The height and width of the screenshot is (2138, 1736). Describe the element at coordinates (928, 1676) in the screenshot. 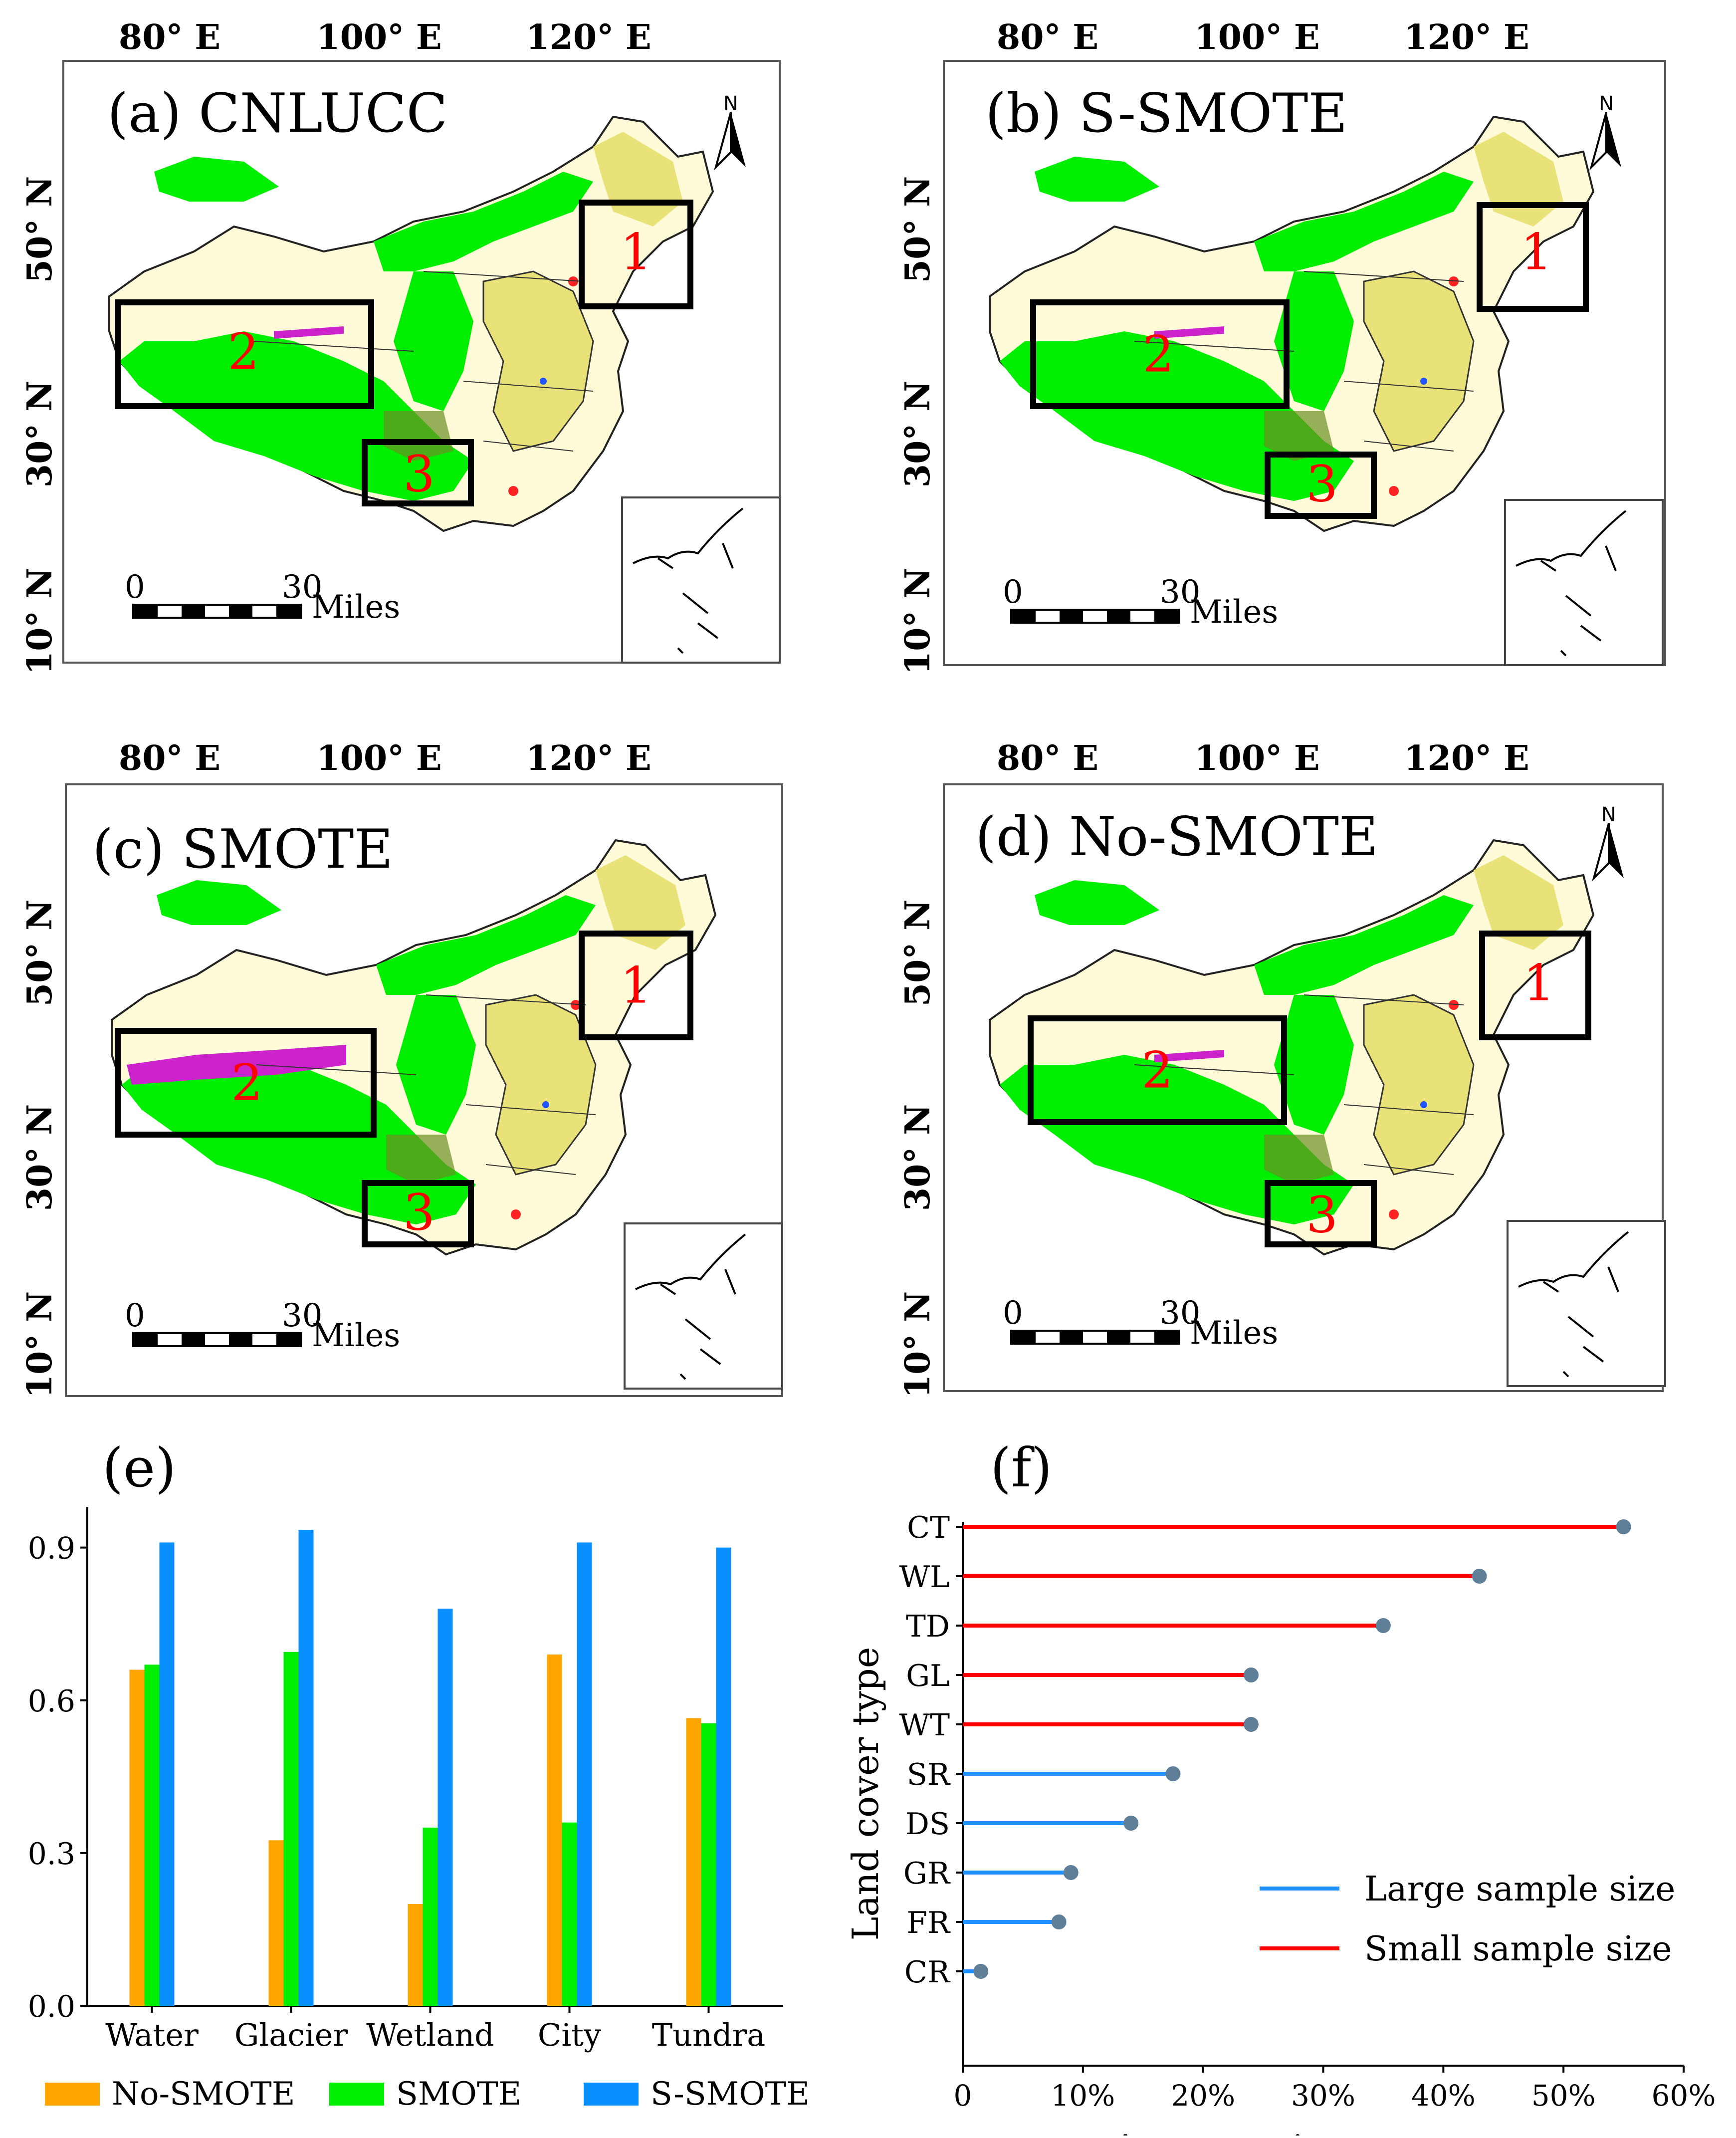

I see `y-tick-label: GL` at that location.